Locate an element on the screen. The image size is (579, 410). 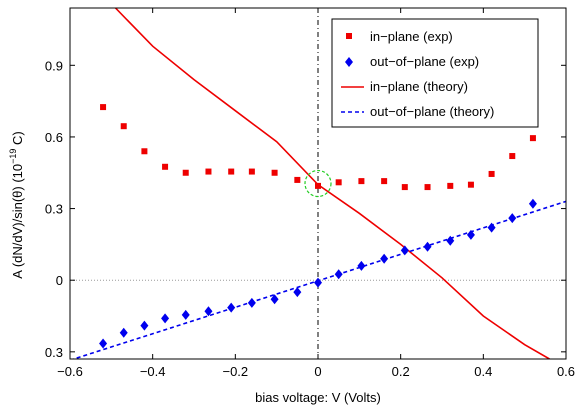
x-tick-label: 0 is located at coordinates (317, 371).